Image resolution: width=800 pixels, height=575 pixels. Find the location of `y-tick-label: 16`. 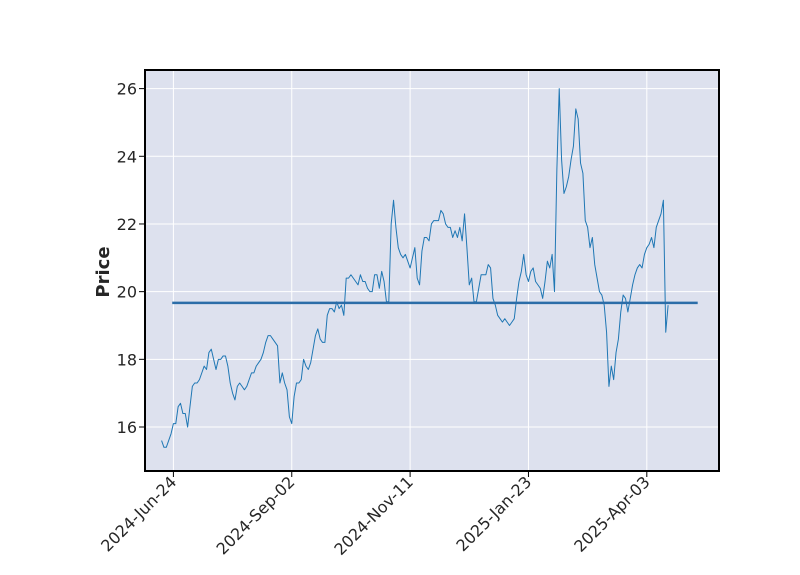

y-tick-label: 16 is located at coordinates (127, 427).